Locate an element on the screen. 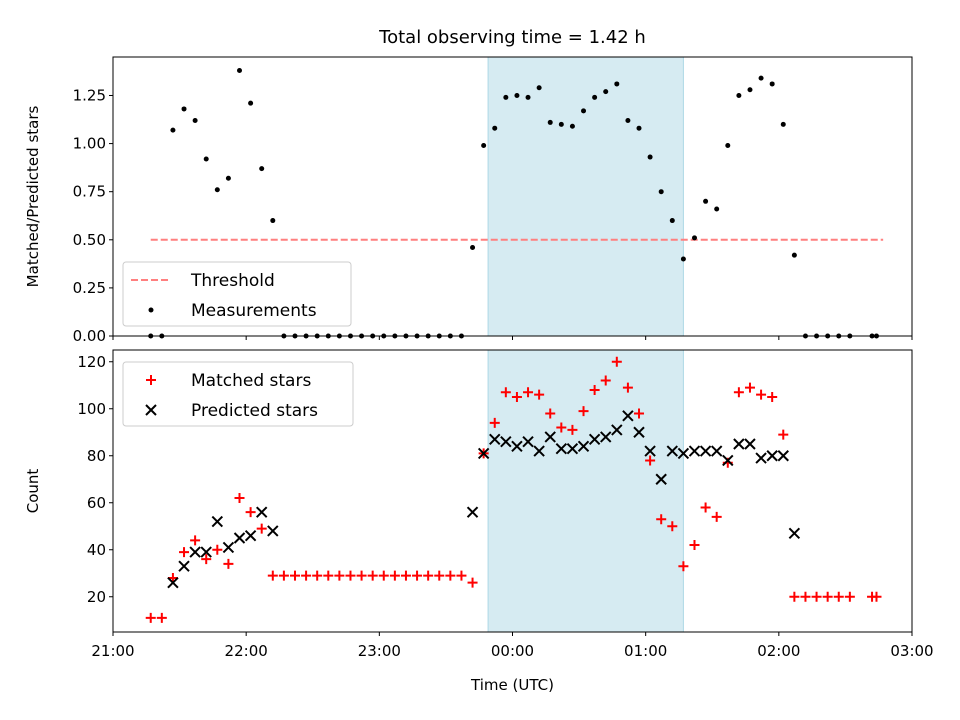 This screenshot has width=960, height=720. chart-title: Total observing time = 1.42 h is located at coordinates (512, 37).